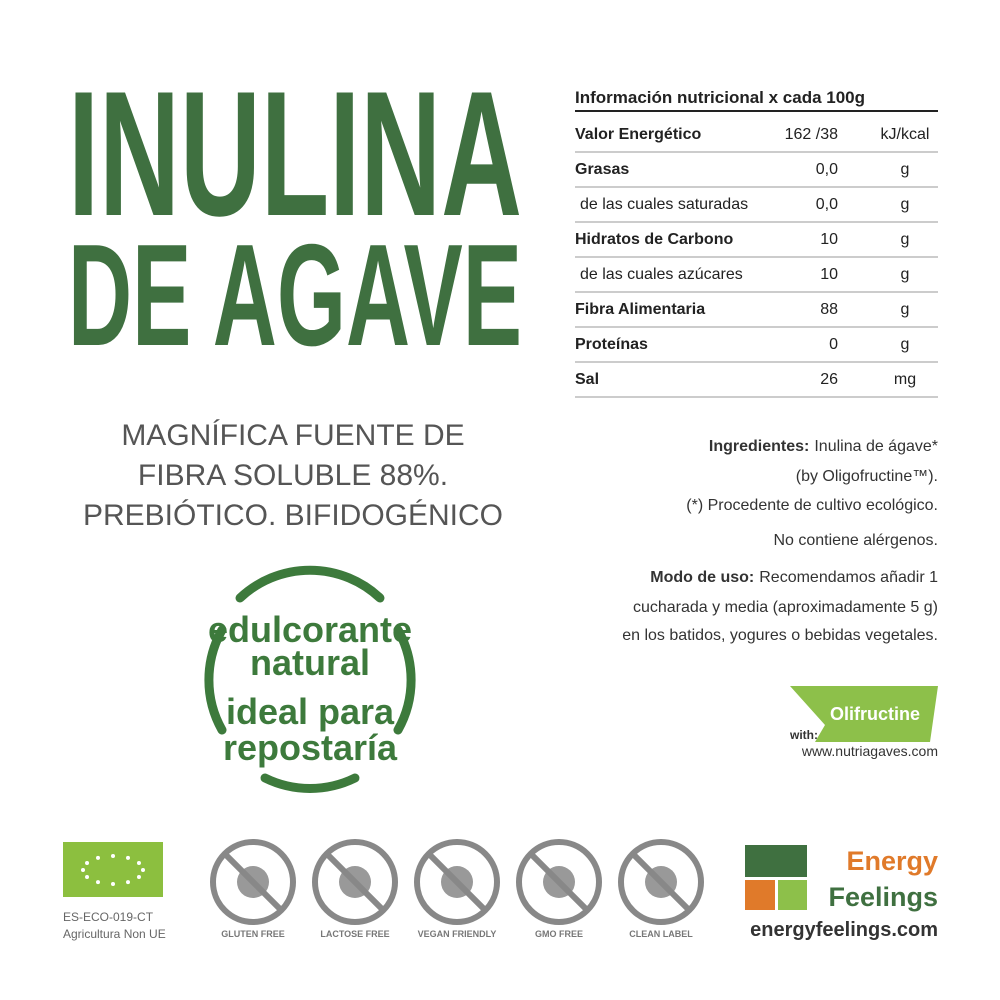 The height and width of the screenshot is (1000, 1000). I want to click on icon-label: GLUTEN FREE, so click(253, 934).